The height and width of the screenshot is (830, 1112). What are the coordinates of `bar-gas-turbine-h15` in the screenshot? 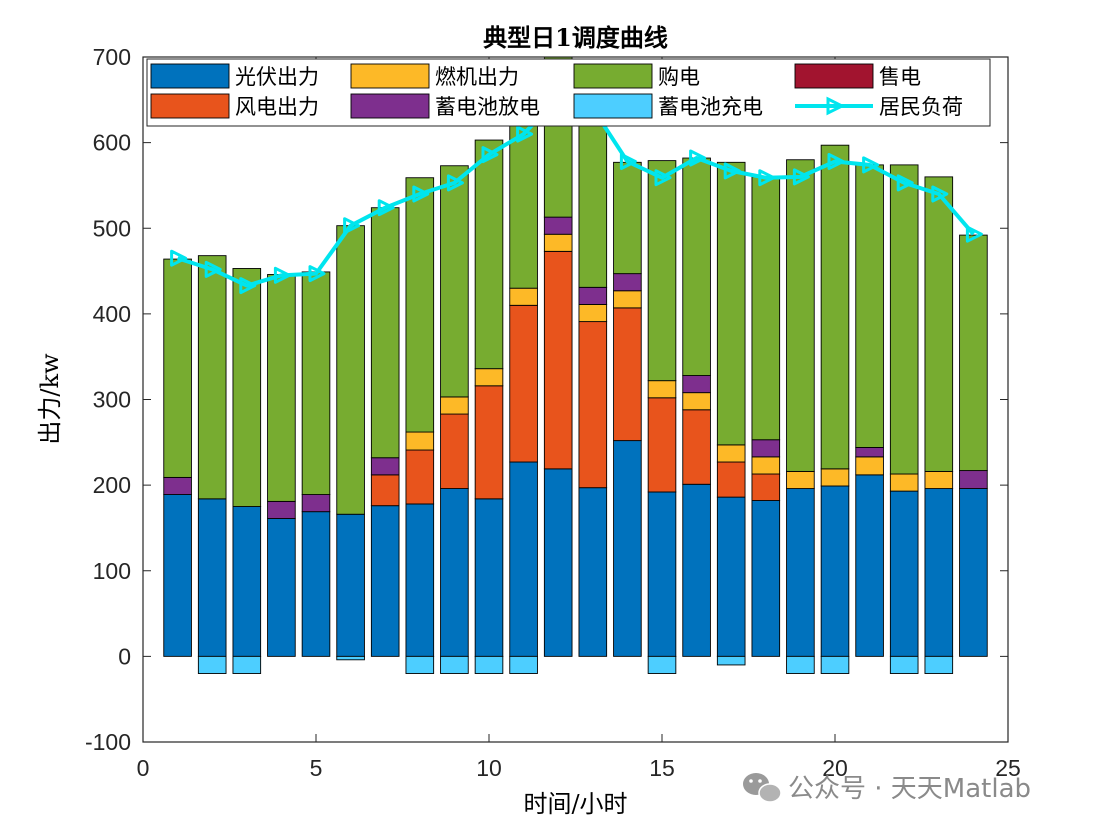 It's located at (662, 389).